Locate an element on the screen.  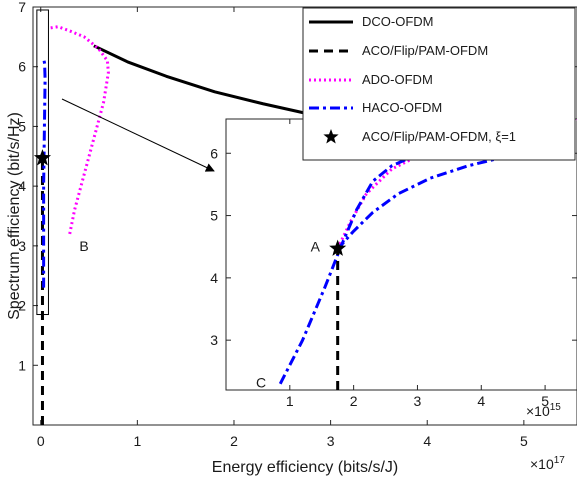
main-x-tick-label: 5 is located at coordinates (524, 441).